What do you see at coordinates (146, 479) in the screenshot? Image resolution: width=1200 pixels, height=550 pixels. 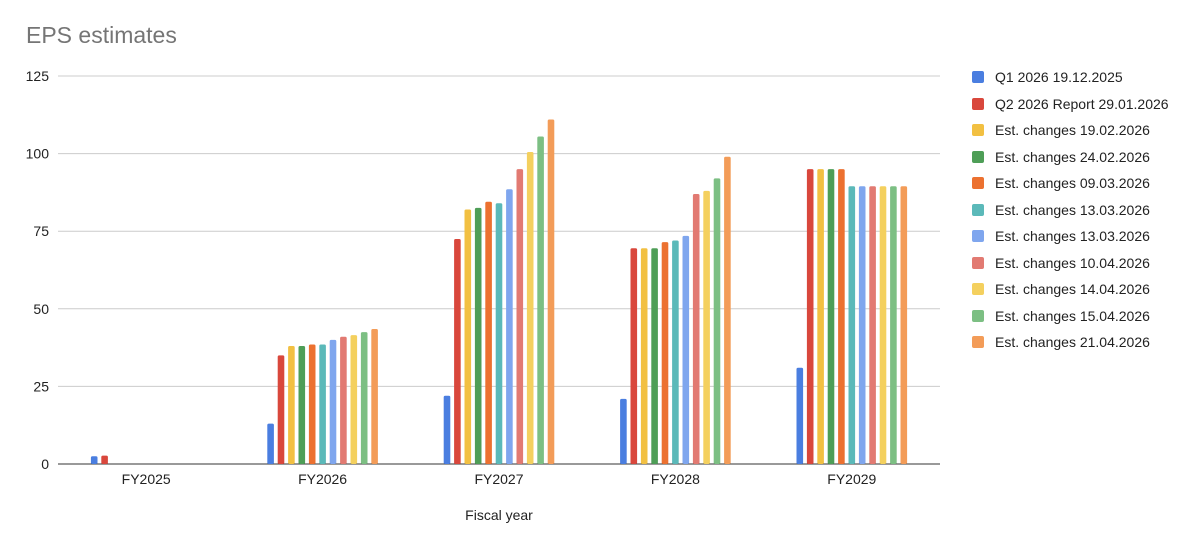 I see `x-tick-label: FY2025` at bounding box center [146, 479].